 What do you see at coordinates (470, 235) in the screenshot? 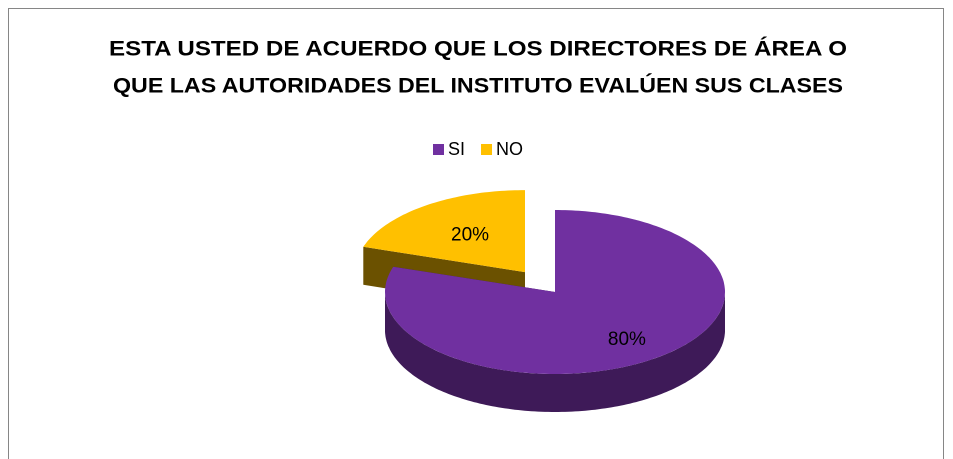
I see `data-label: 20%` at bounding box center [470, 235].